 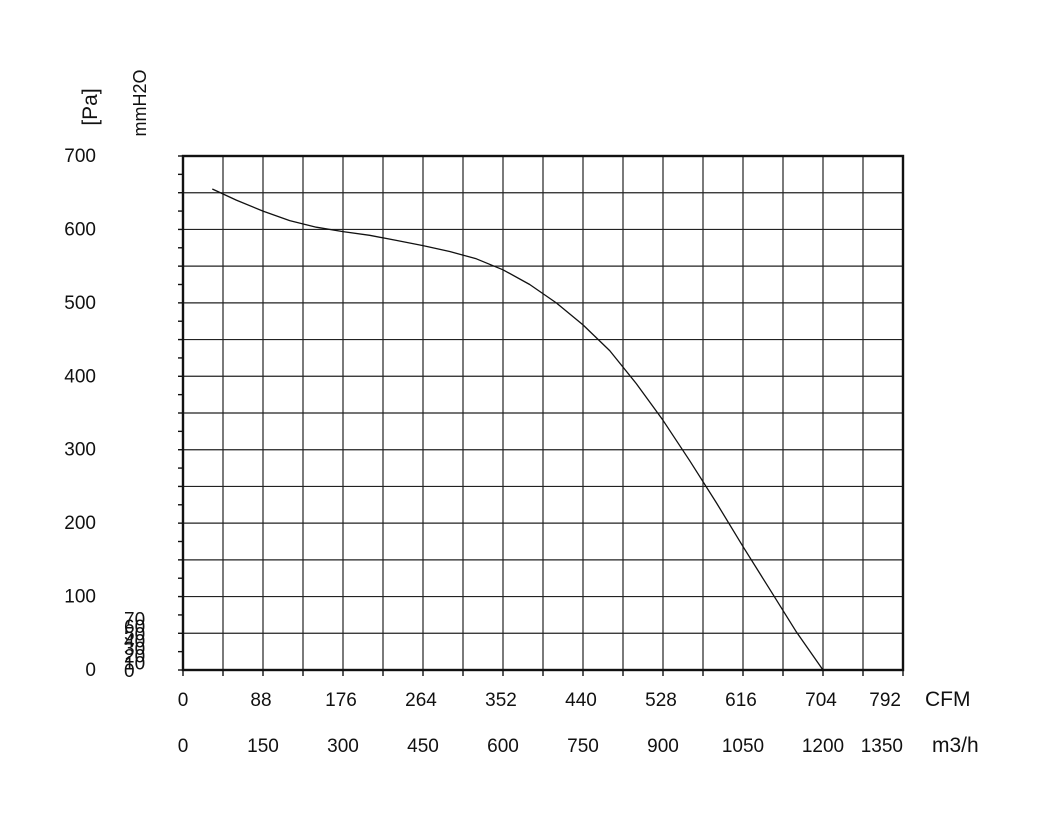 What do you see at coordinates (503, 746) in the screenshot?
I see `x-tick-label-m3h: 600` at bounding box center [503, 746].